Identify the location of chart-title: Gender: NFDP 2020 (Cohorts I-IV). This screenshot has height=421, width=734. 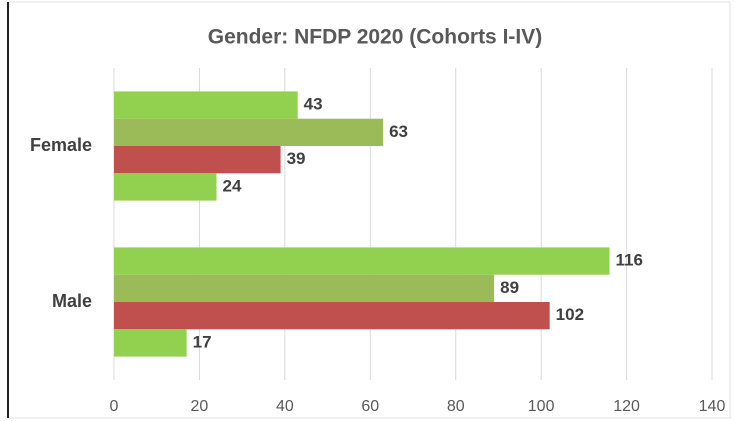
(375, 37).